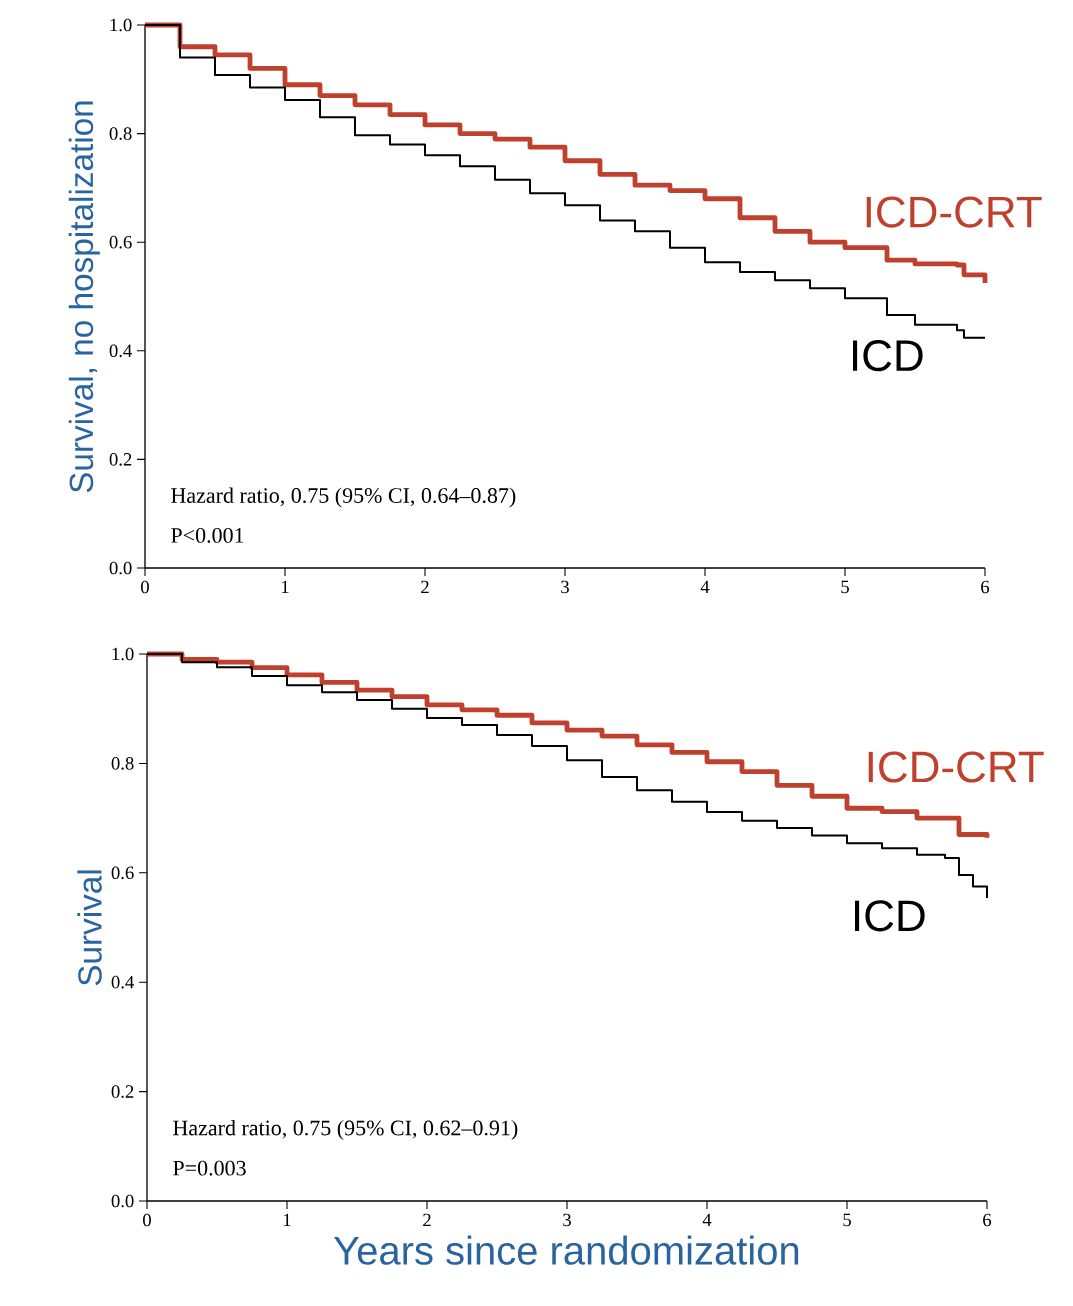  Describe the element at coordinates (345, 1129) in the screenshot. I see `annotation: Hazard ratio, 0.75 (95% CI, 0.62–0.91)` at that location.